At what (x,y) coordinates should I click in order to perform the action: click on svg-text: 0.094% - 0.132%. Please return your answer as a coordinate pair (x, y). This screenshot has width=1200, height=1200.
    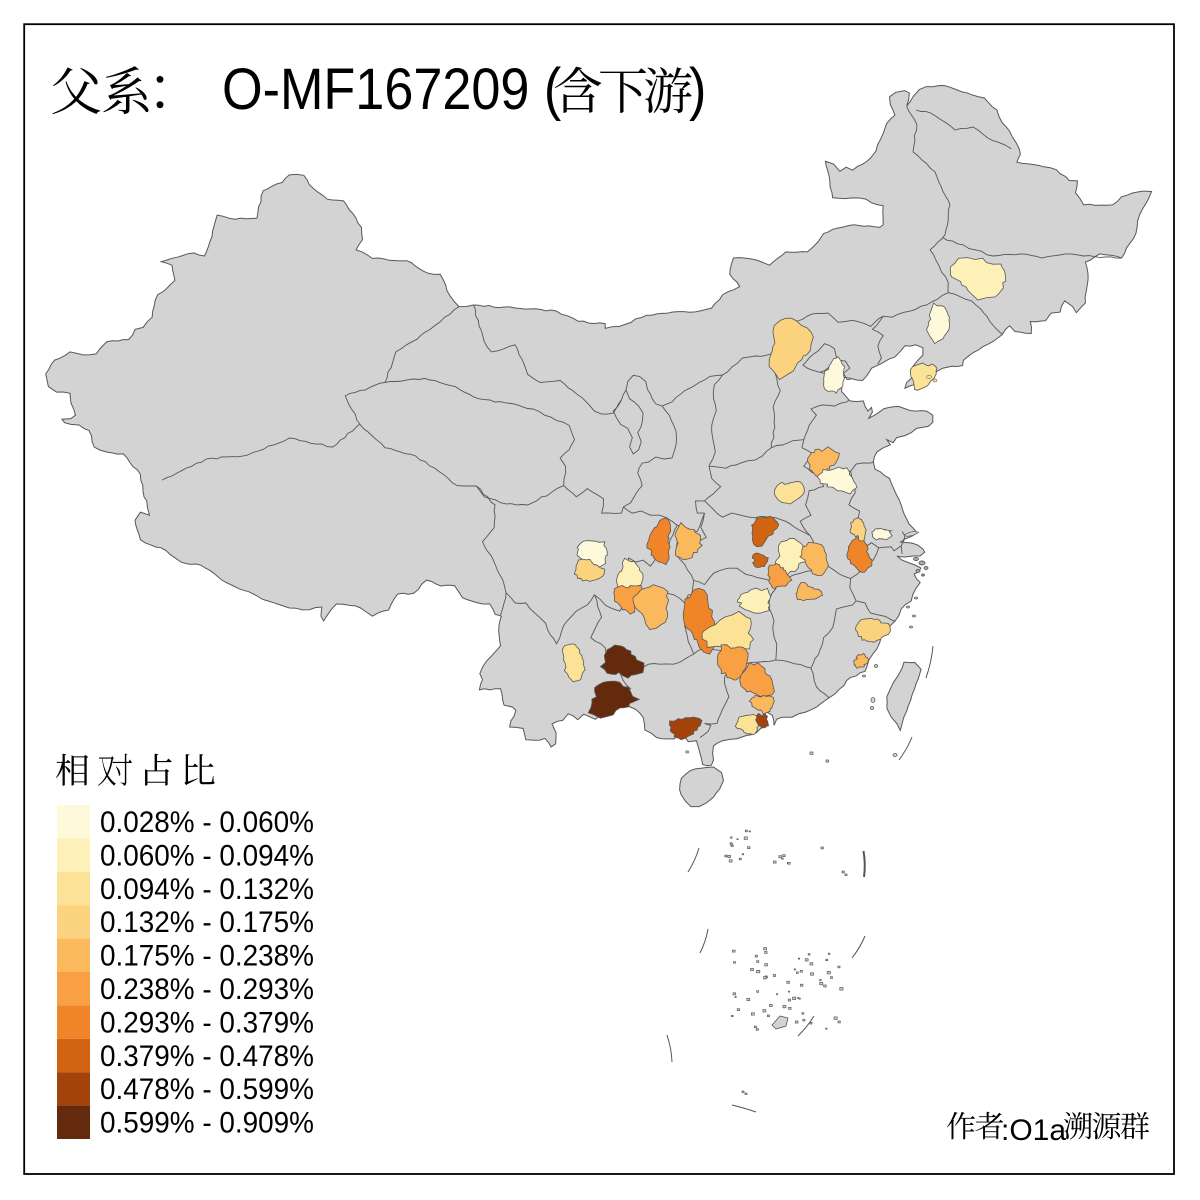
    Looking at the image, I should click on (207, 889).